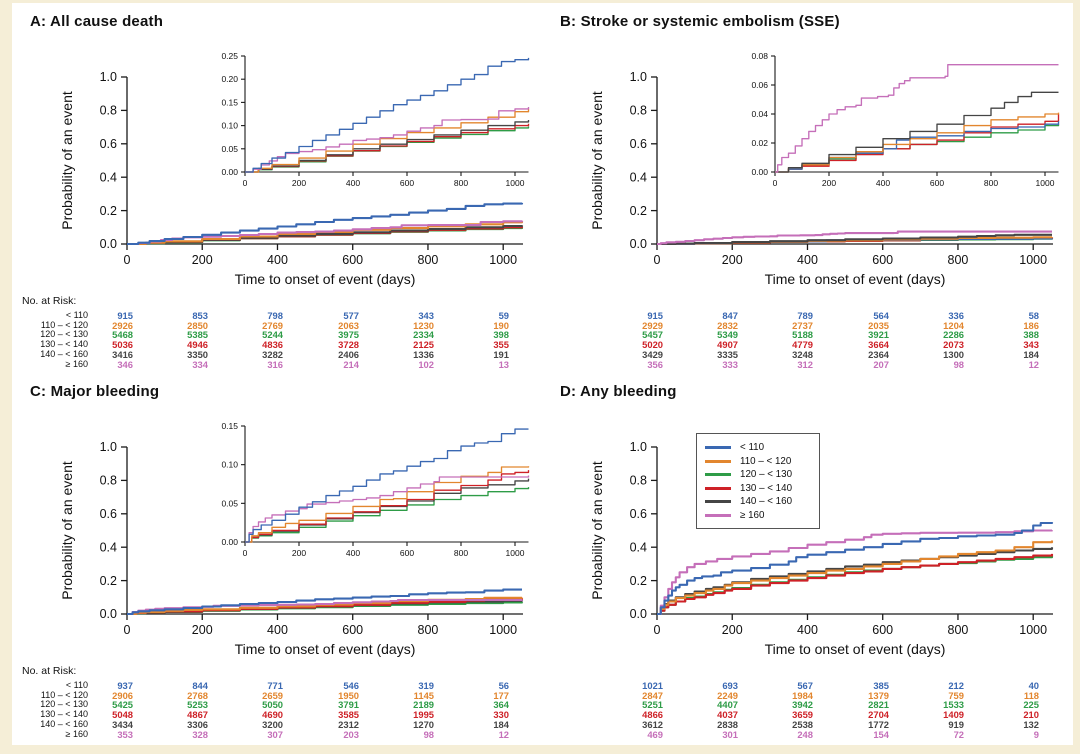  What do you see at coordinates (125, 685) in the screenshot?
I see `risk-value: 937` at bounding box center [125, 685].